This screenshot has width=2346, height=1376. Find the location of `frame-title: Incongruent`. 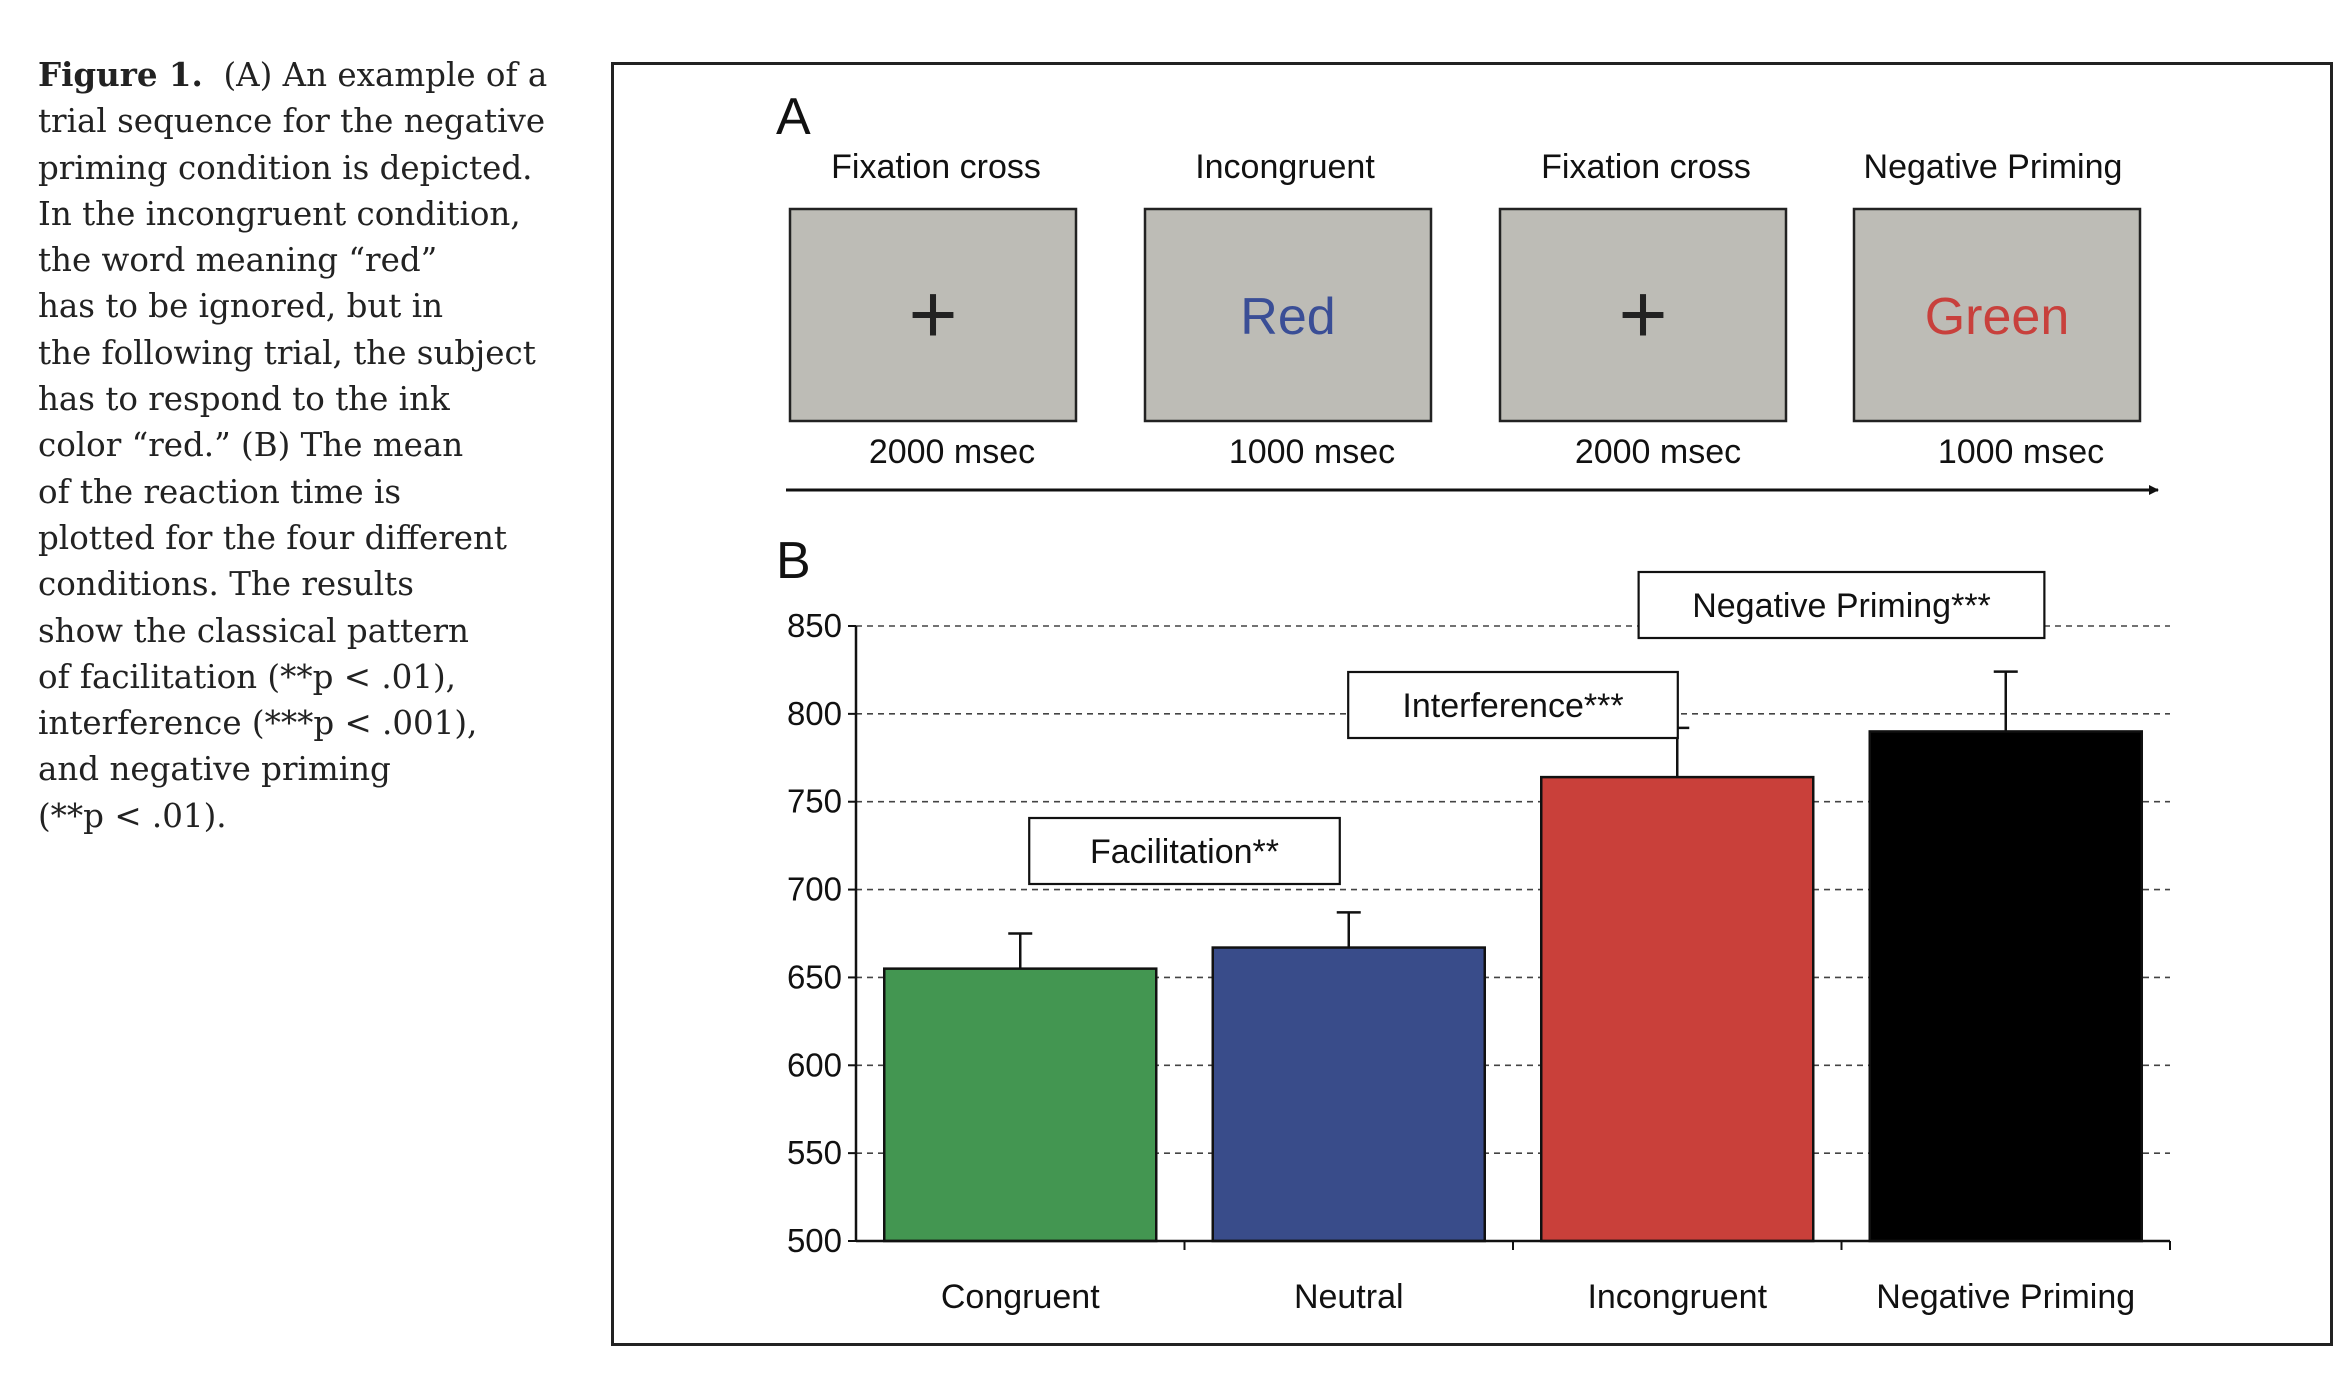

frame-title: Incongruent is located at coordinates (1285, 167).